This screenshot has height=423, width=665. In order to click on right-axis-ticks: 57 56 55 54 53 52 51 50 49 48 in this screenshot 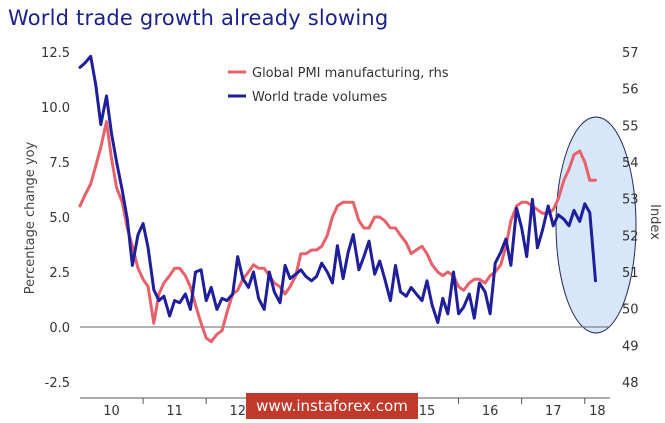, I will do `click(630, 218)`.